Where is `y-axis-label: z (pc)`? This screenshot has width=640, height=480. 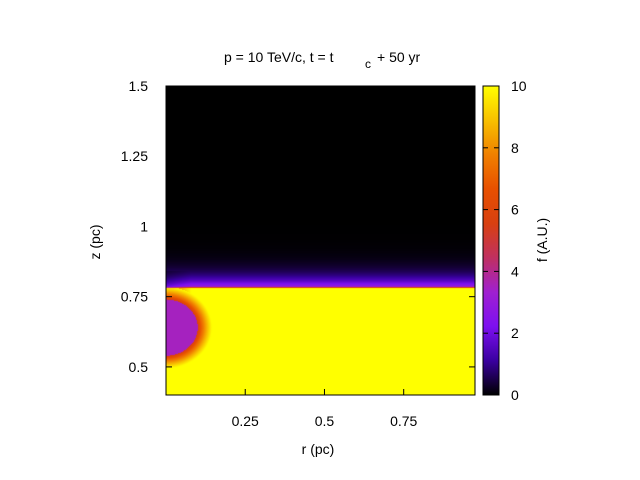
y-axis-label: z (pc) is located at coordinates (95, 242).